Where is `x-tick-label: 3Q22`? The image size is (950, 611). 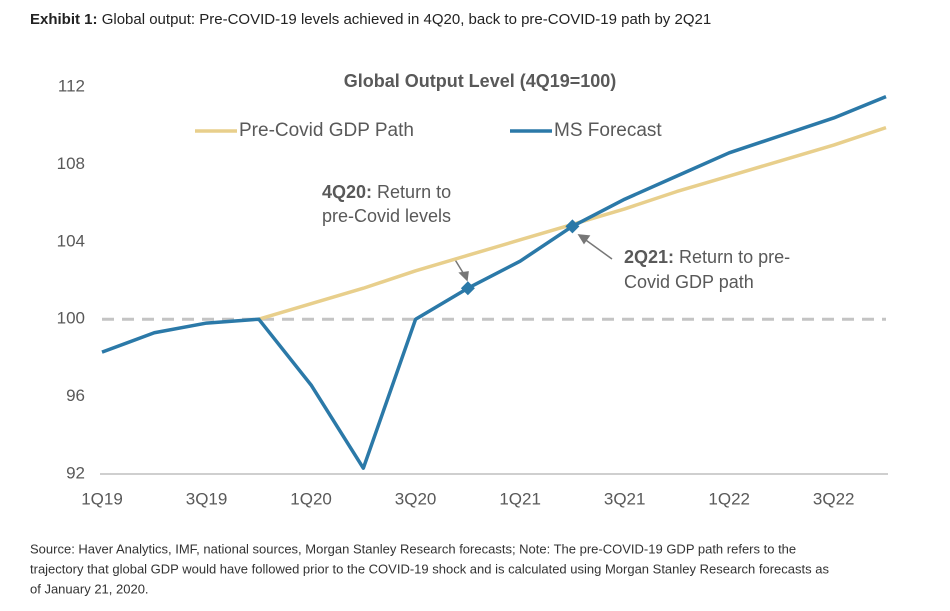 x-tick-label: 3Q22 is located at coordinates (834, 498).